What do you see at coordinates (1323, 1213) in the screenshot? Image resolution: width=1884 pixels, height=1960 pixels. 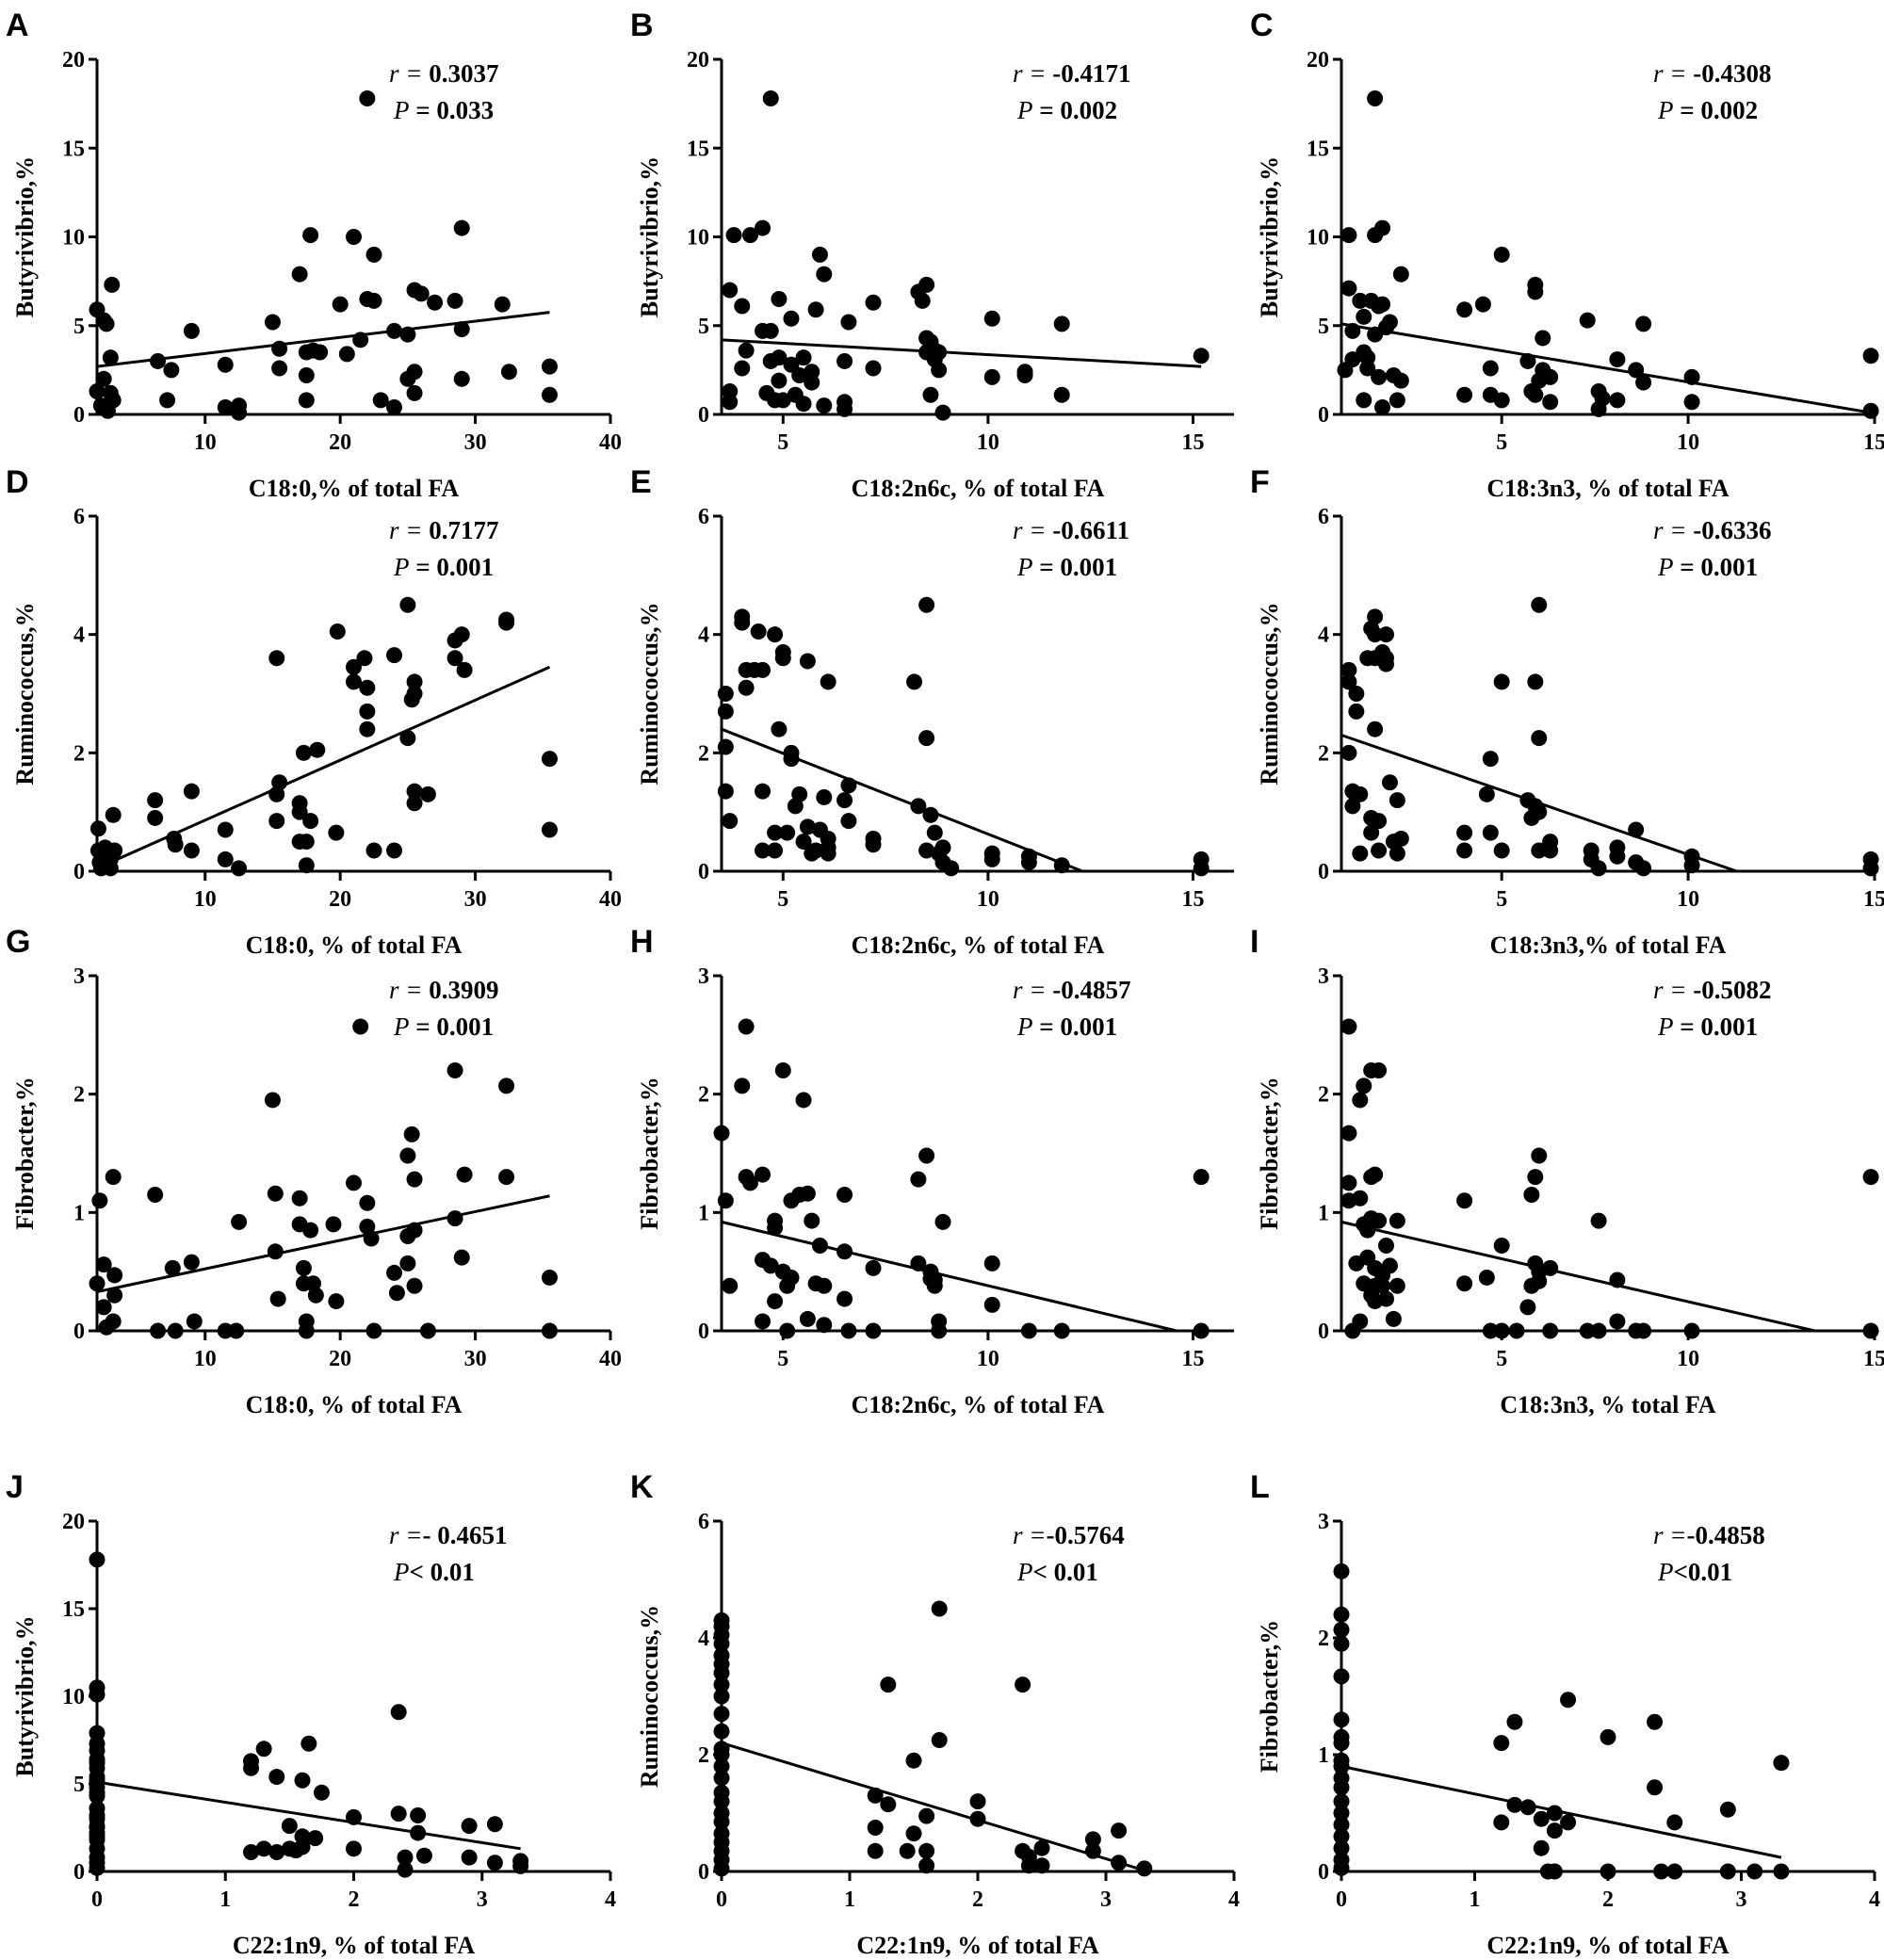 I see `y-tick-label: 1` at bounding box center [1323, 1213].